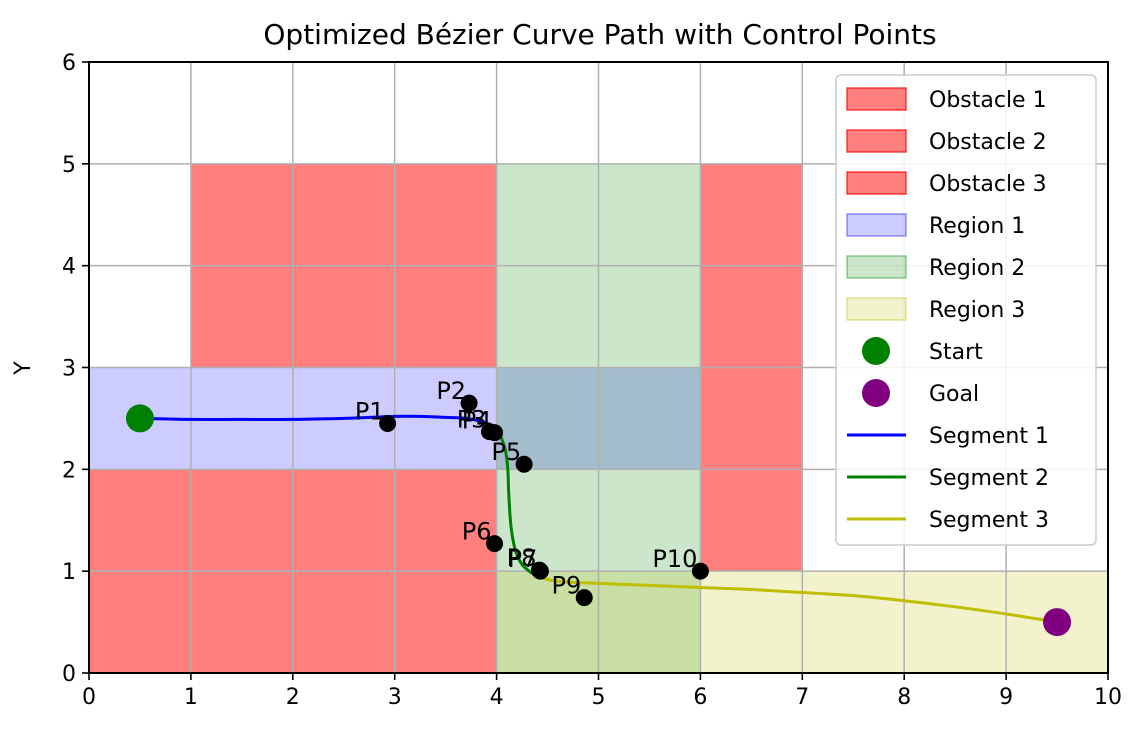 The image size is (1139, 733). I want to click on legend-start-swatch, so click(876, 351).